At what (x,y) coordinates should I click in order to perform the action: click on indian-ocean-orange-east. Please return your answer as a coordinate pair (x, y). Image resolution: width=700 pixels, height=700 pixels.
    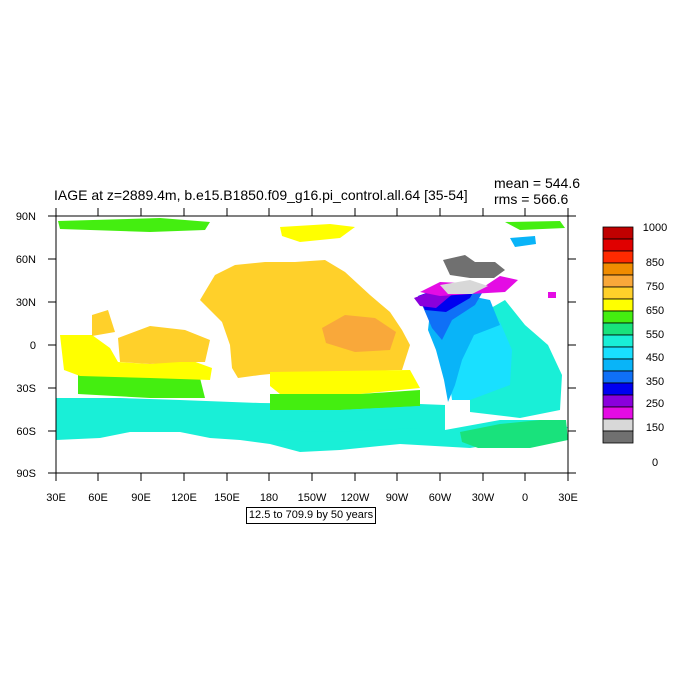
    Looking at the image, I should click on (164, 345).